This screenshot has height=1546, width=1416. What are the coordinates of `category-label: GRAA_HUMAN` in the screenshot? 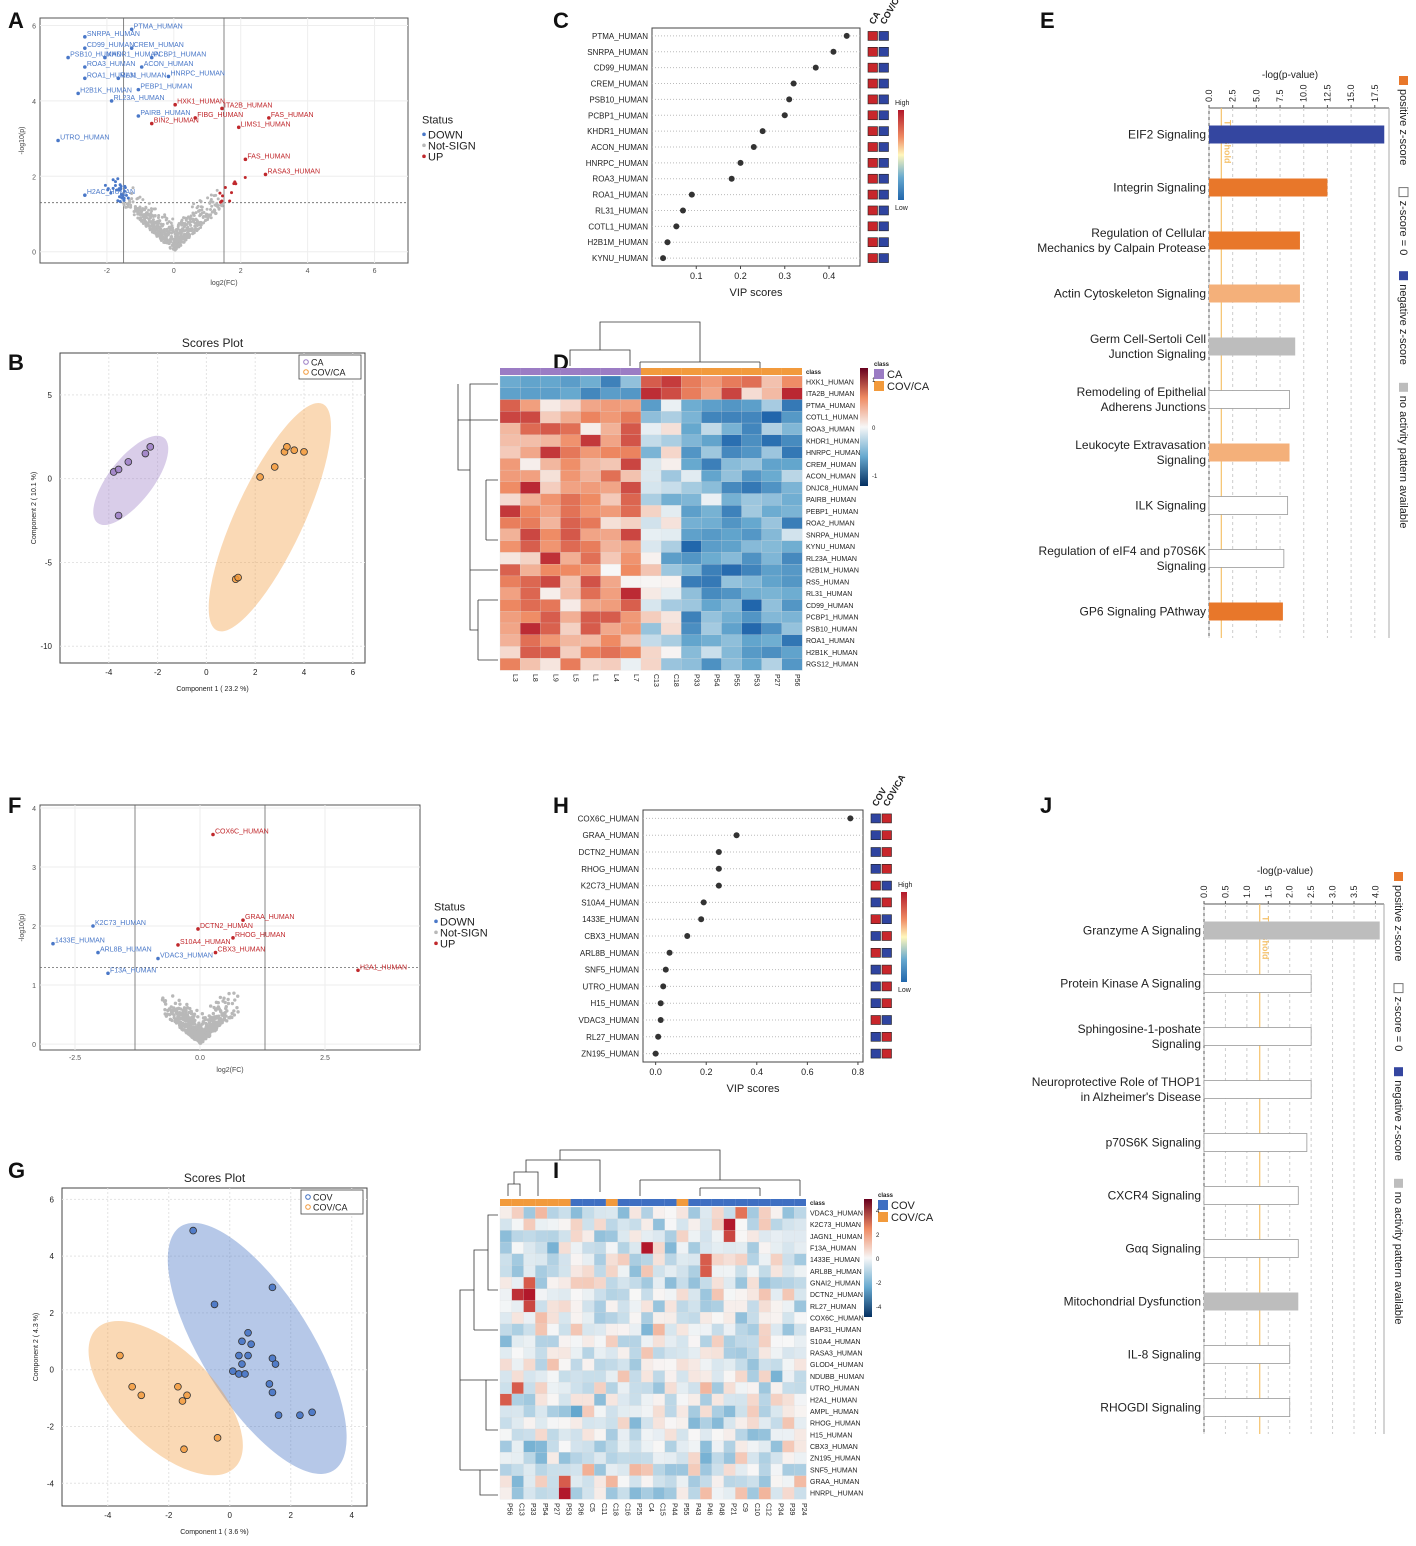 It's located at (611, 835).